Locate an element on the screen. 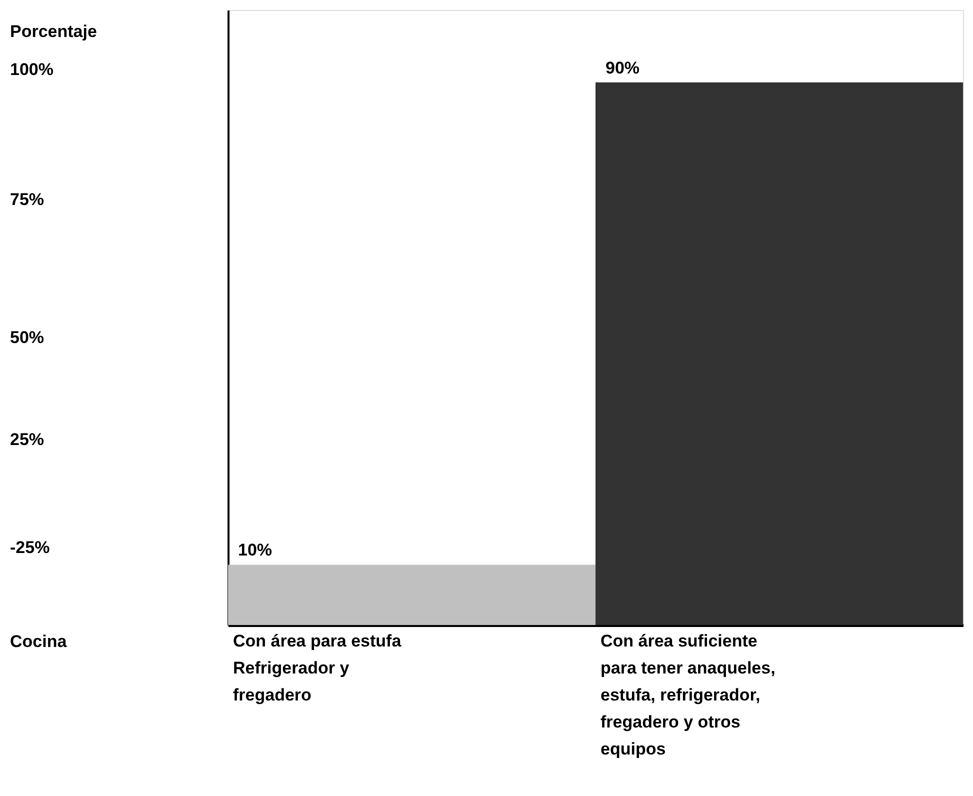 Image resolution: width=973 pixels, height=796 pixels. text: Porcentaje is located at coordinates (53, 31).